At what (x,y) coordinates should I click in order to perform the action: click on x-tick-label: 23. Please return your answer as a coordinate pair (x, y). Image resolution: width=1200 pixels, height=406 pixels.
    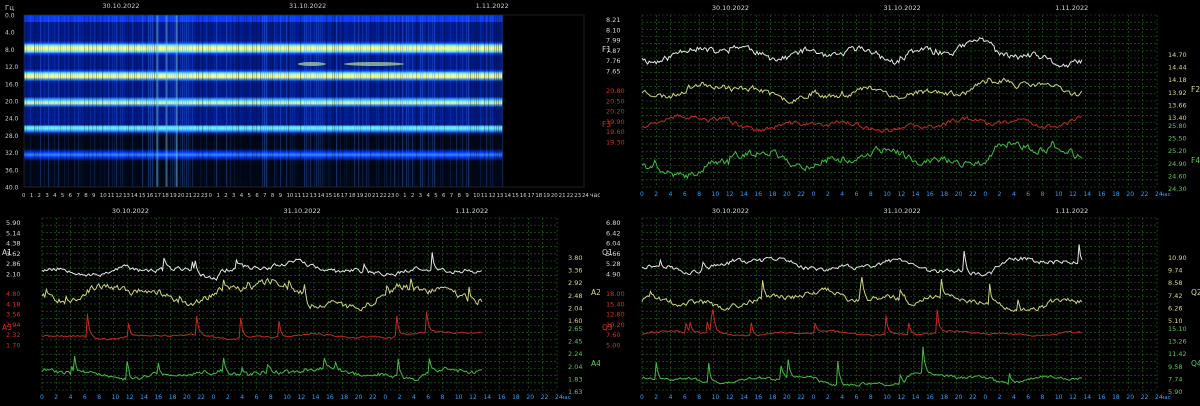
    Looking at the image, I should click on (391, 196).